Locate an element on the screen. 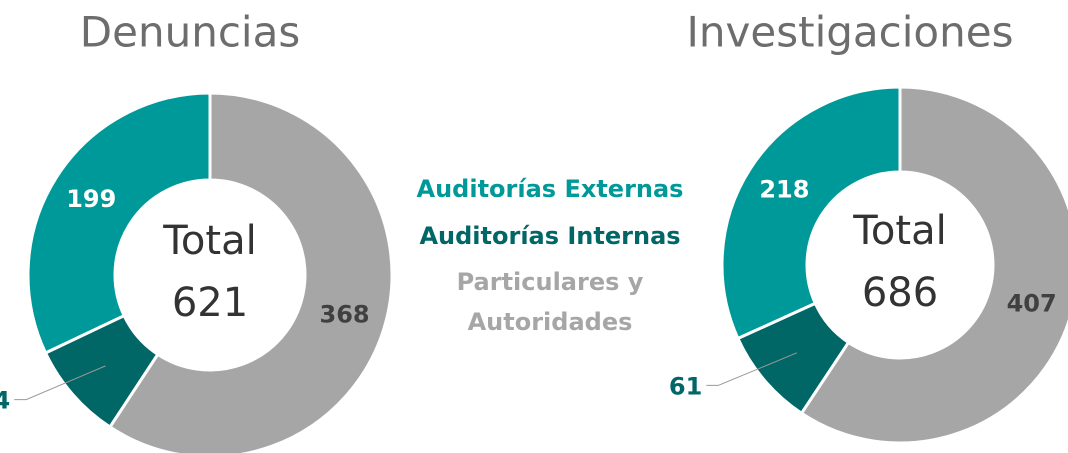 The width and height of the screenshot is (1068, 453). data-label: 199 is located at coordinates (91, 199).